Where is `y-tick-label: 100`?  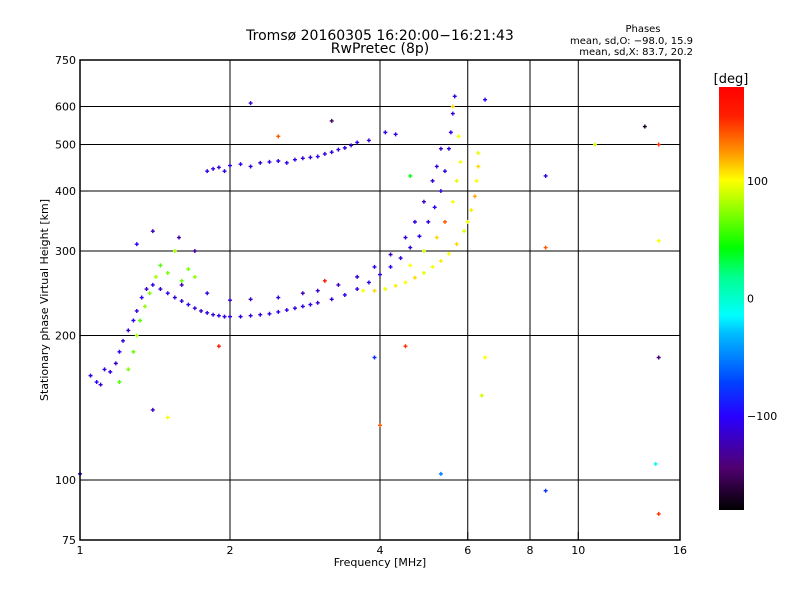
y-tick-label: 100 is located at coordinates (65, 480).